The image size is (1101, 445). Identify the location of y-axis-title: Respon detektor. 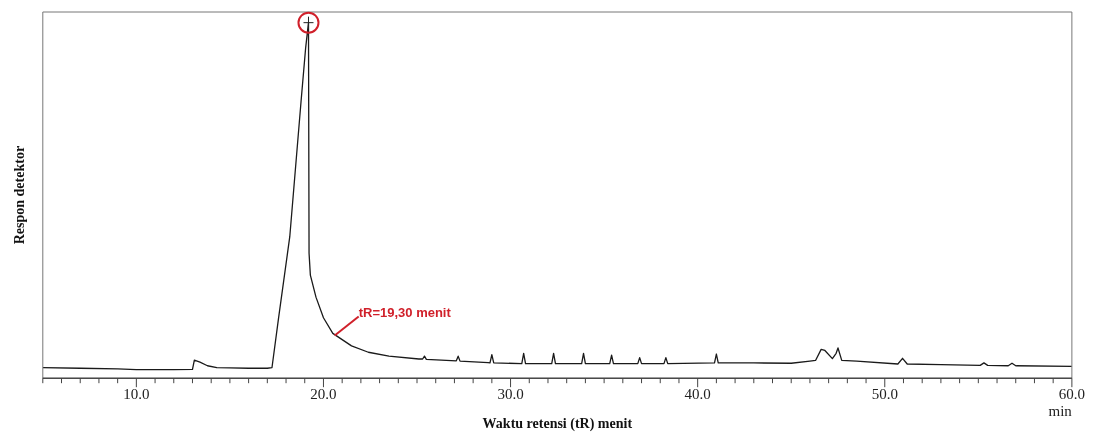
(20, 195).